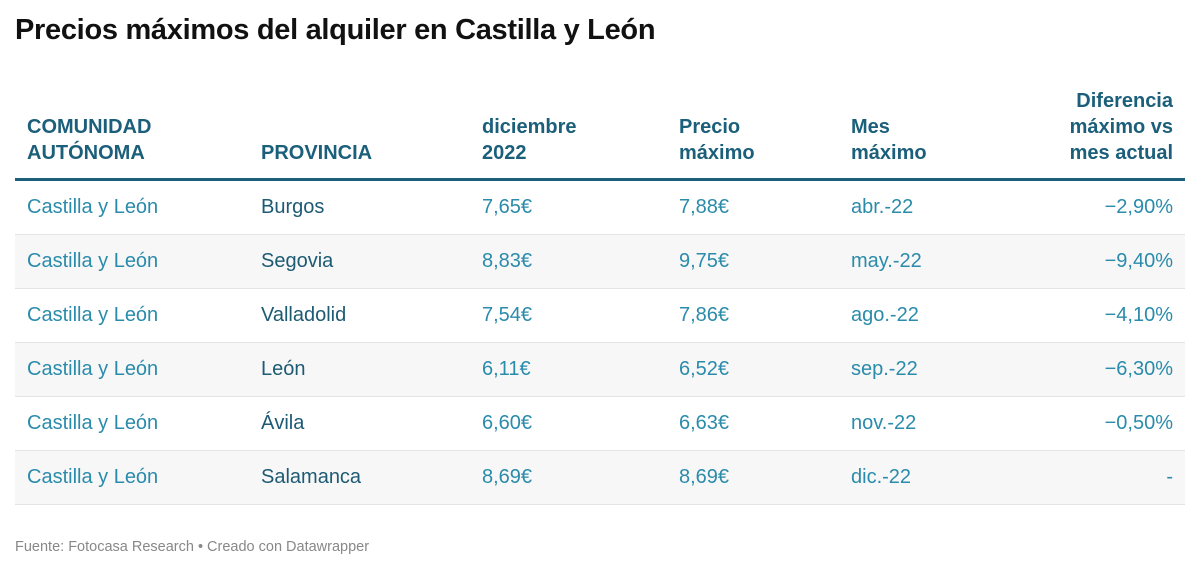 Image resolution: width=1200 pixels, height=572 pixels. What do you see at coordinates (915, 315) in the screenshot?
I see `cell-mes-maximo: ago.-22` at bounding box center [915, 315].